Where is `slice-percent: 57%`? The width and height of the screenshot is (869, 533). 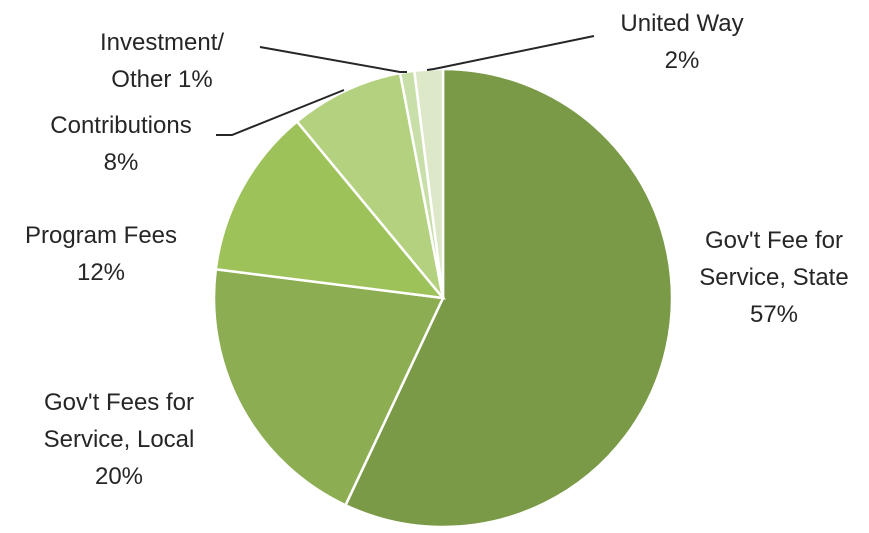
slice-percent: 57% is located at coordinates (774, 314).